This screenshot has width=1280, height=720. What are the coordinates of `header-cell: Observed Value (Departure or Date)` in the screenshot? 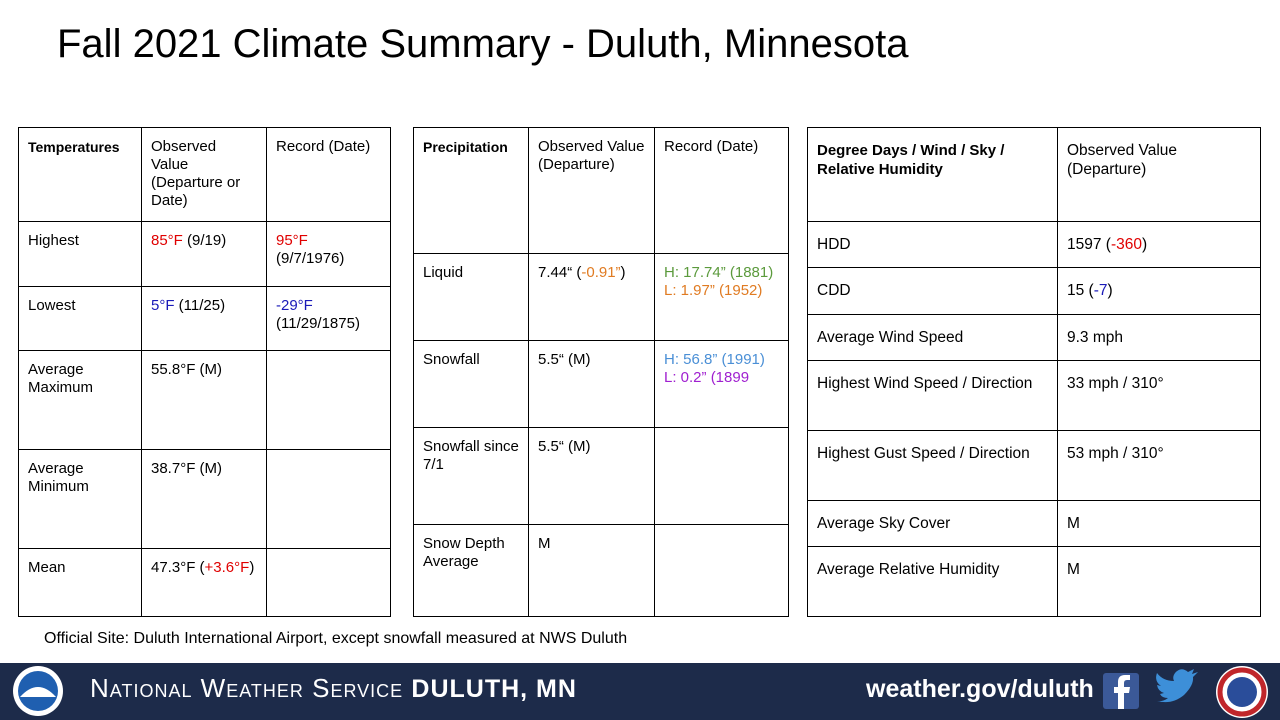 It's located at (204, 174).